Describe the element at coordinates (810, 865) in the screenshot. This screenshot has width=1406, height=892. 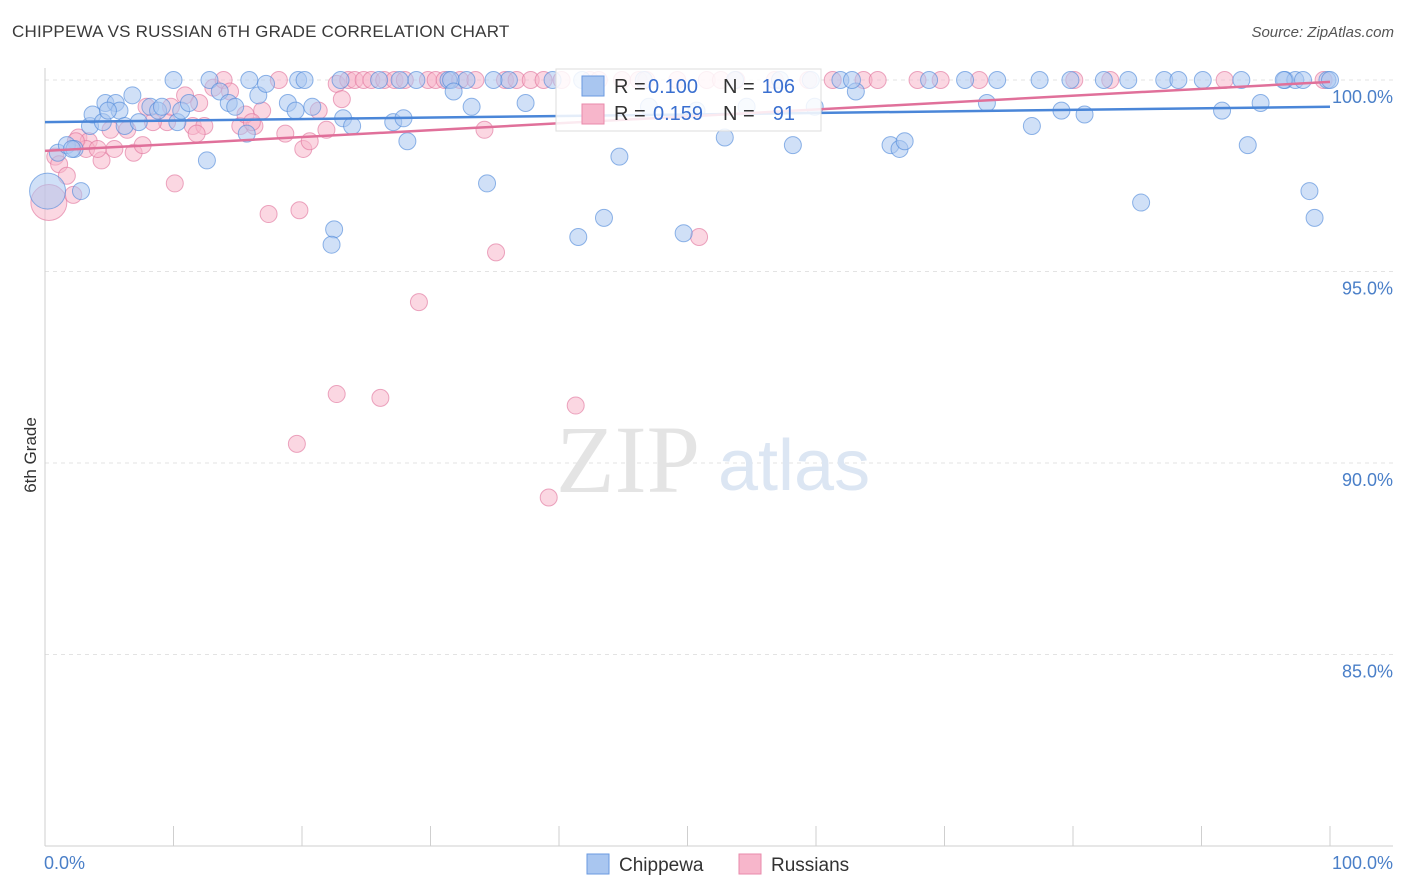
I see `bottom-legend-label-russians: Russians` at that location.